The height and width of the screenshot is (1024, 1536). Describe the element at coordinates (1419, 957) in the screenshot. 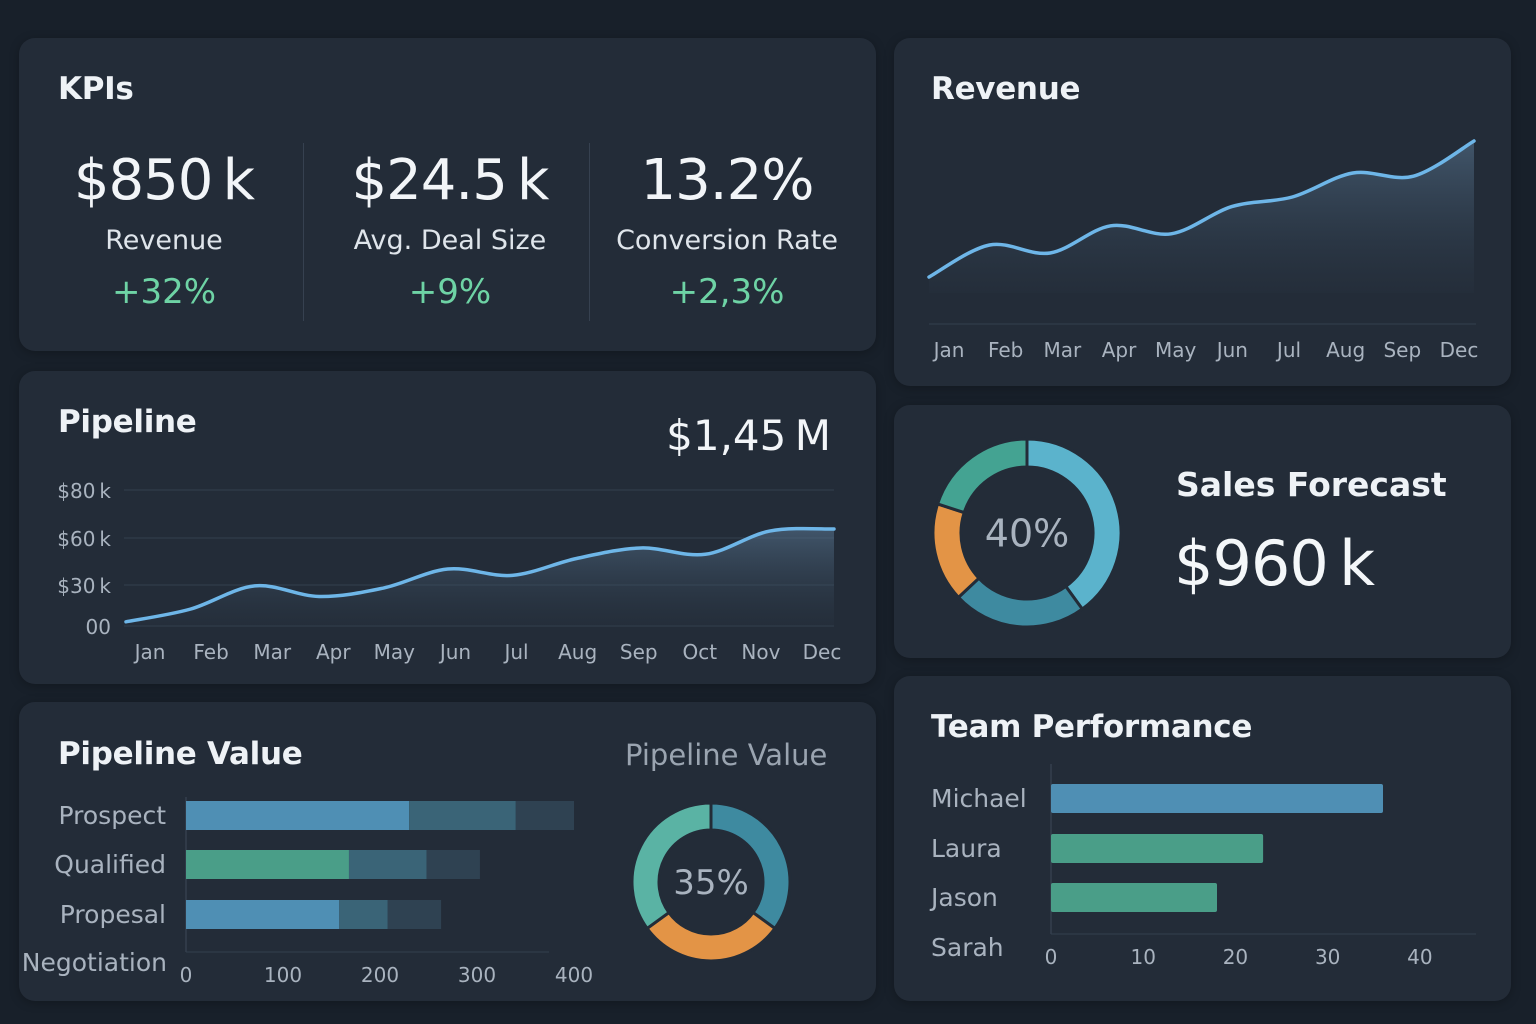

I see `x-tick-label: 40` at that location.